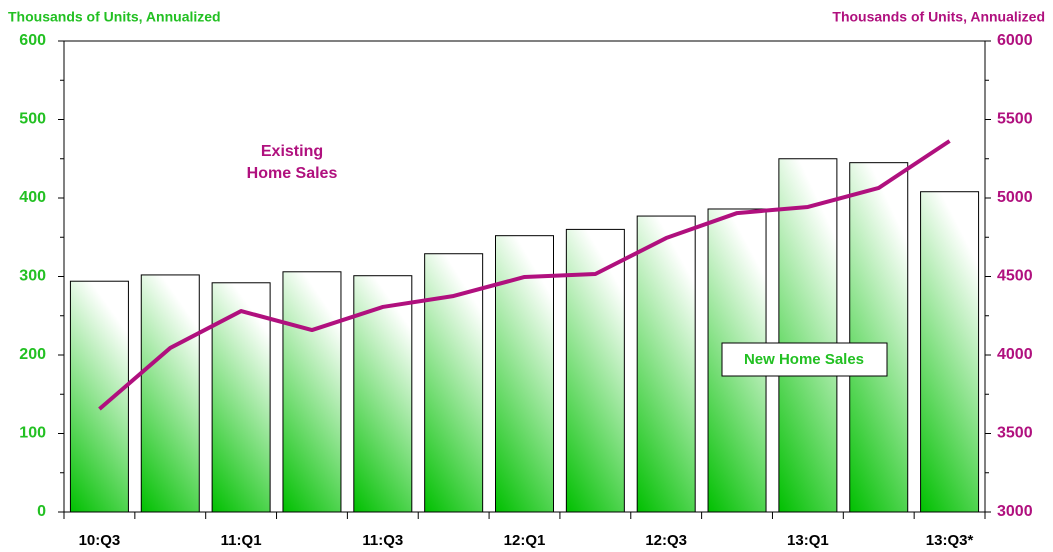 The image size is (1053, 552). What do you see at coordinates (292, 151) in the screenshot?
I see `line-label: Existing` at bounding box center [292, 151].